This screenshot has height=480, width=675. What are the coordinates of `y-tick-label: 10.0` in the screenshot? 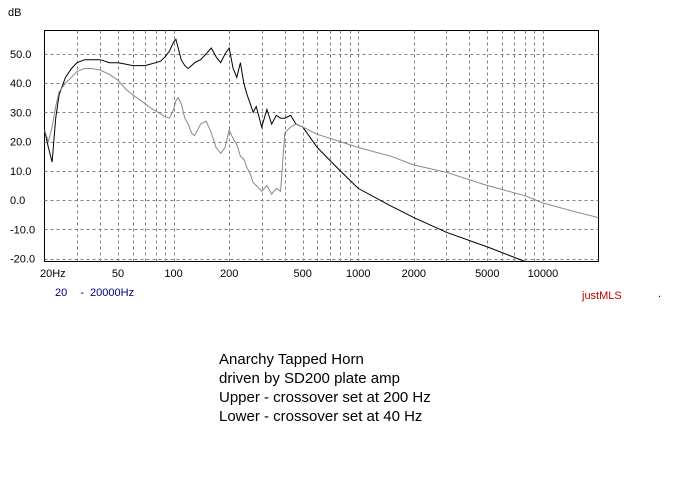 It's located at (20, 172).